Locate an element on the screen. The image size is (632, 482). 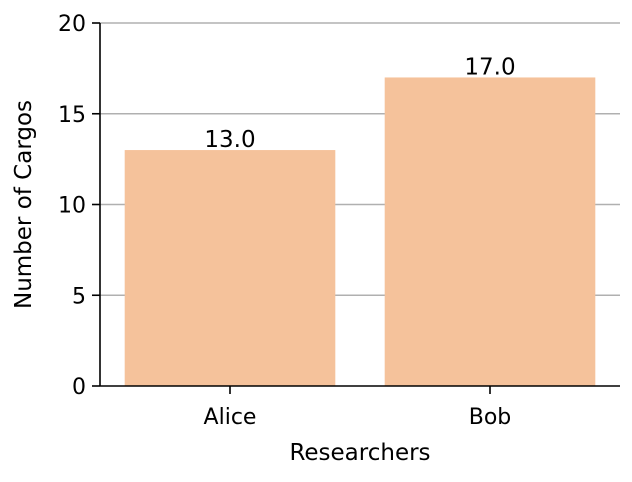
data-labels: 13.0 17.0 is located at coordinates (359, 103).